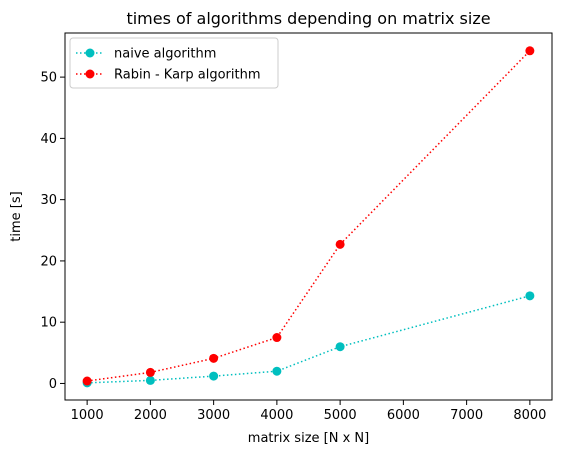 This screenshot has width=562, height=455. I want to click on y-tick-label: 50, so click(48, 78).